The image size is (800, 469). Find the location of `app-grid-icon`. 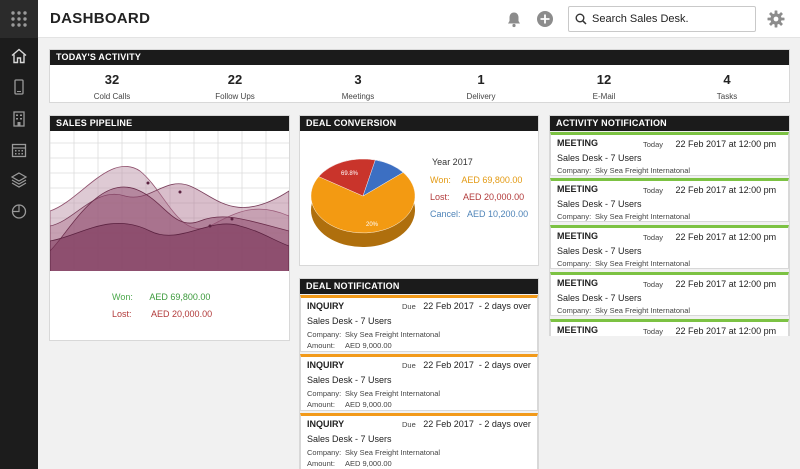

app-grid-icon is located at coordinates (19, 19).